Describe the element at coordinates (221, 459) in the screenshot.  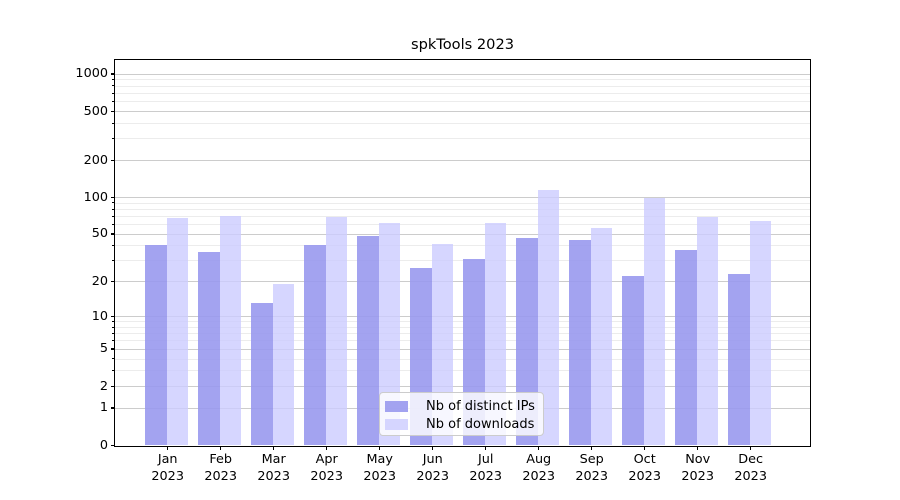
I see `x-label-month: Feb` at that location.